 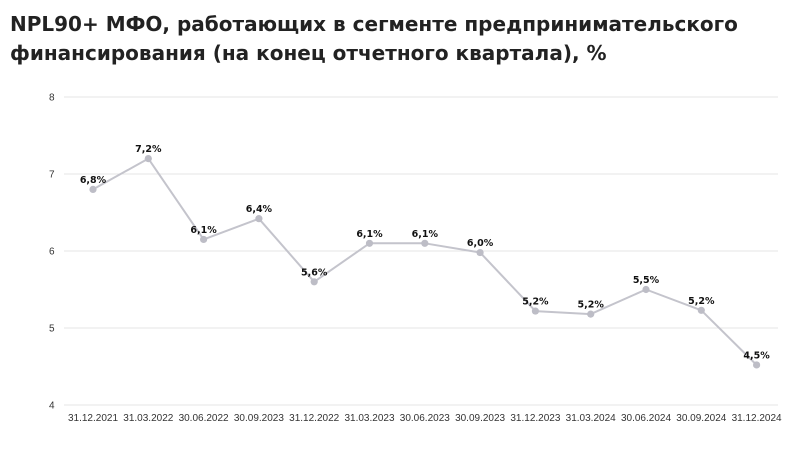 What do you see at coordinates (52, 329) in the screenshot?
I see `y-tick-label: 5` at bounding box center [52, 329].